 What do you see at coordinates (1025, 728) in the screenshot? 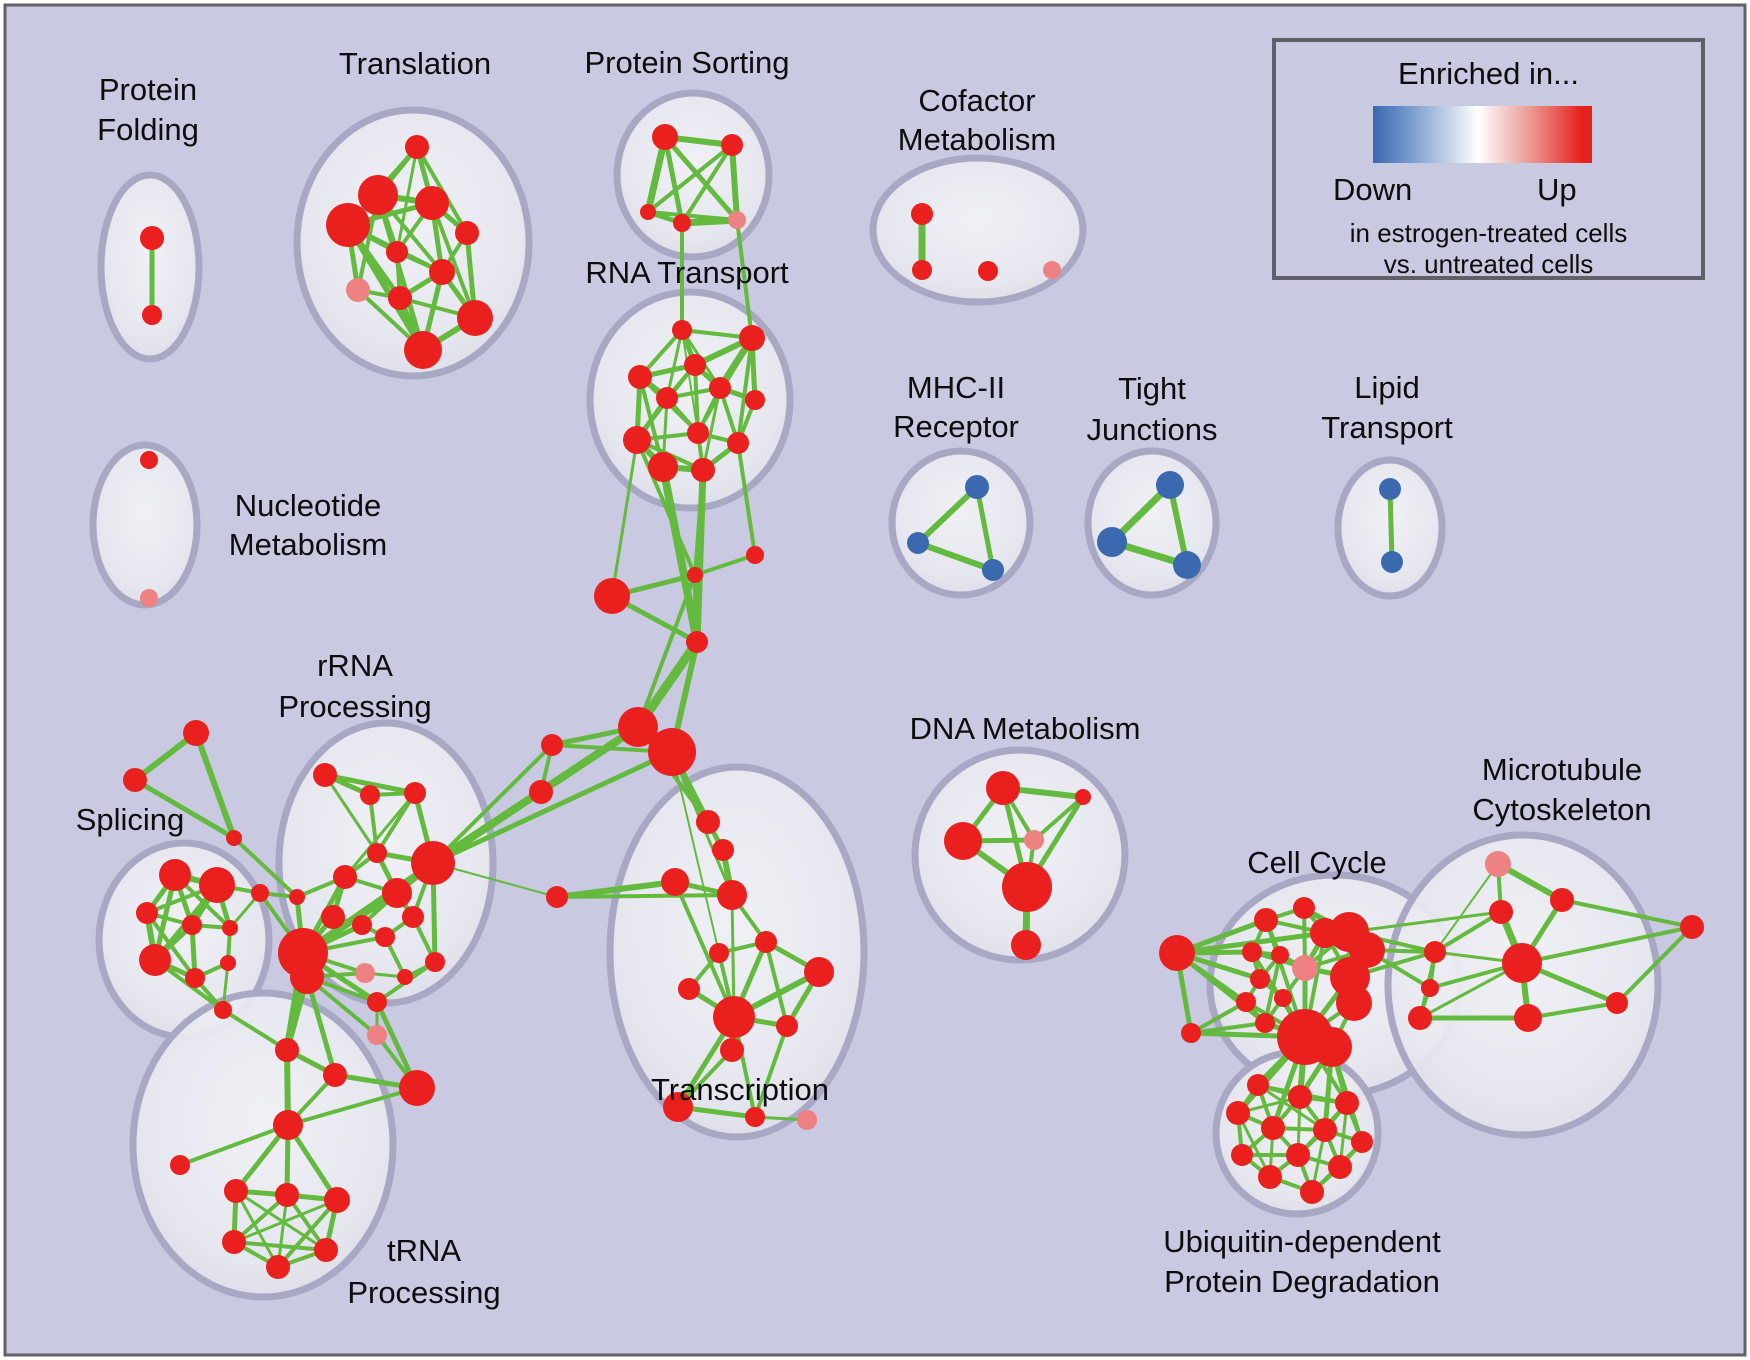
I see `cluster-label-dna: DNA Metabolism` at bounding box center [1025, 728].